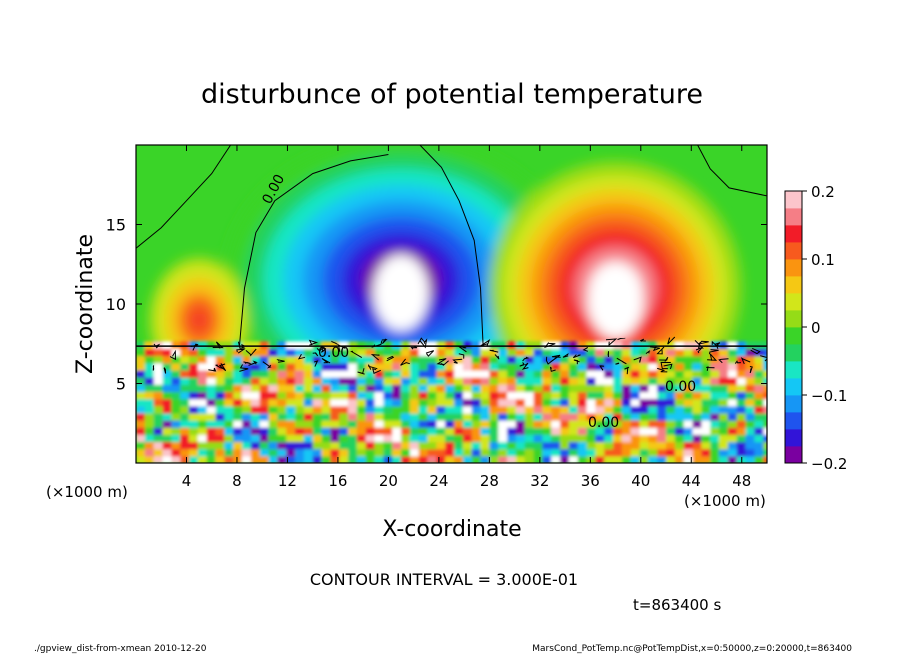  I want to click on colorbar-tick-label: −0.1, so click(829, 396).